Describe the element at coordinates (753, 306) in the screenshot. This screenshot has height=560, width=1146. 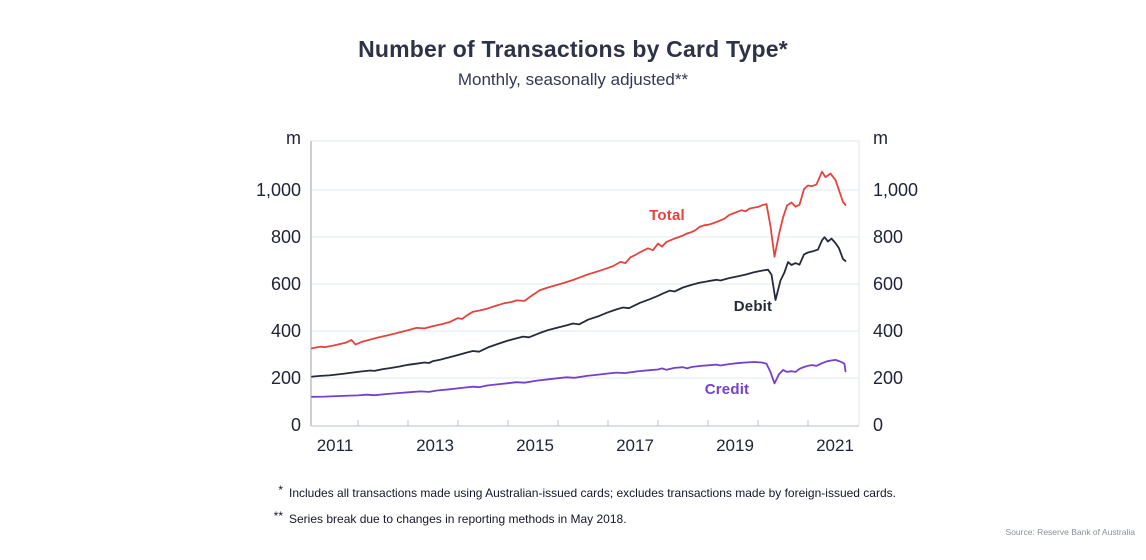
I see `series-label-debit: Debit` at that location.